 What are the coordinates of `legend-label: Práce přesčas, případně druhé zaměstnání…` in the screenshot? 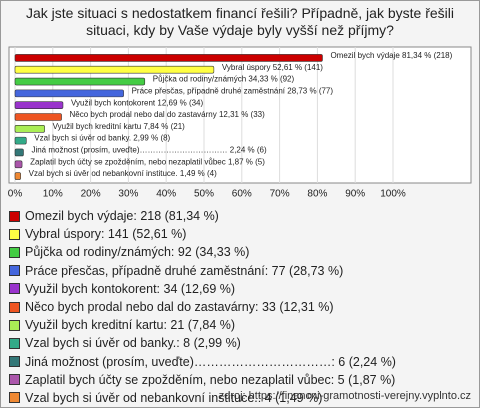 It's located at (184, 270).